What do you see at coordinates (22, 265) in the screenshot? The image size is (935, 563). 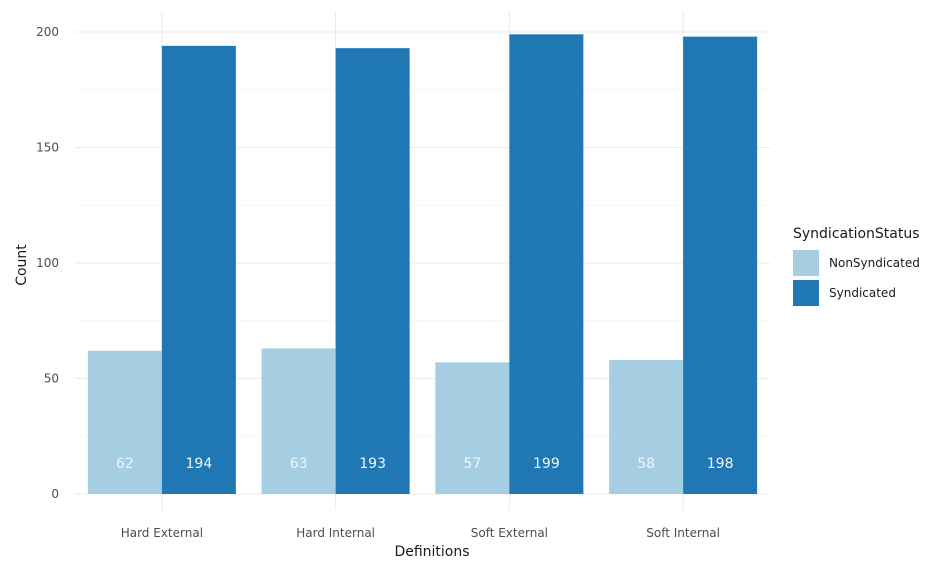 I see `y-axis-title: Count` at bounding box center [22, 265].